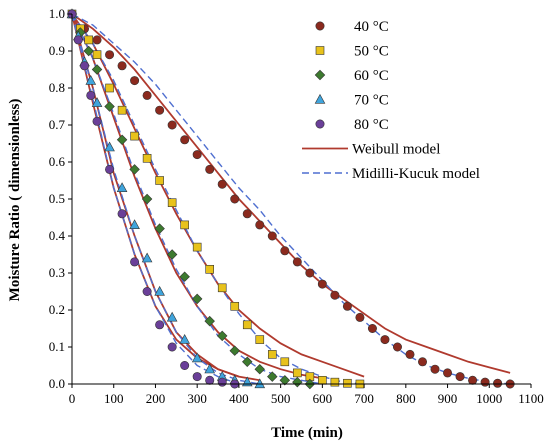 Image resolution: width=550 pixels, height=444 pixels. Describe the element at coordinates (57, 235) in the screenshot. I see `y-tick-label: 0.4` at that location.